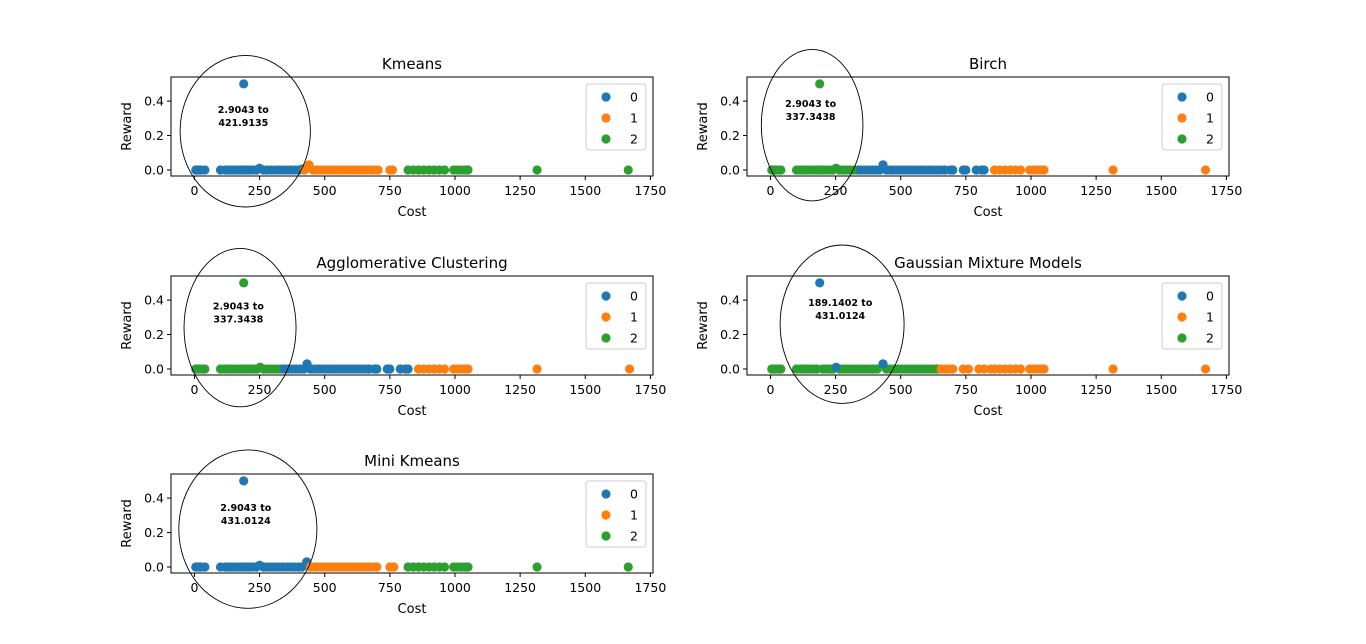  Describe the element at coordinates (243, 123) in the screenshot. I see `annotation-text: 421.9135` at that location.